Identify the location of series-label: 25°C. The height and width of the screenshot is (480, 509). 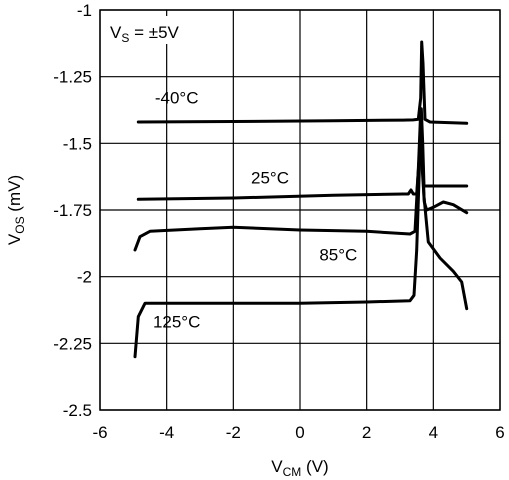
(270, 177).